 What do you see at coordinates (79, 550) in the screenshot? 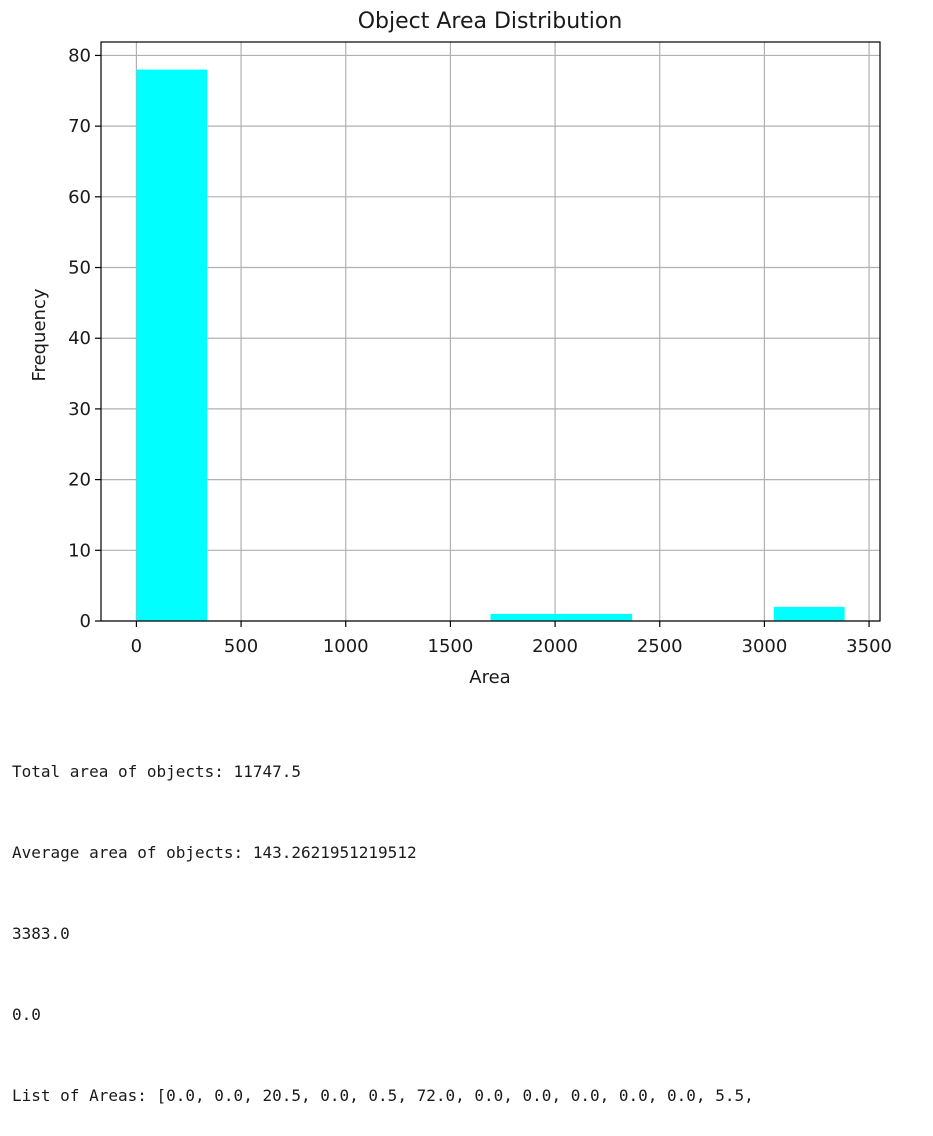
I see `y-tick-label: 10` at bounding box center [79, 550].